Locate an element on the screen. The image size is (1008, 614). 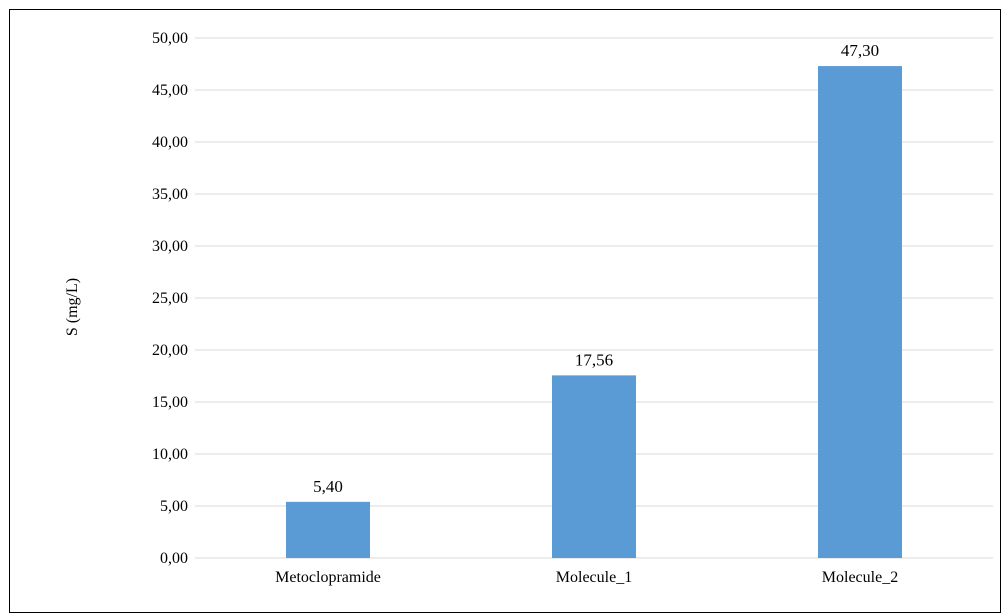
x-category-label: Metoclopramide is located at coordinates (328, 577).